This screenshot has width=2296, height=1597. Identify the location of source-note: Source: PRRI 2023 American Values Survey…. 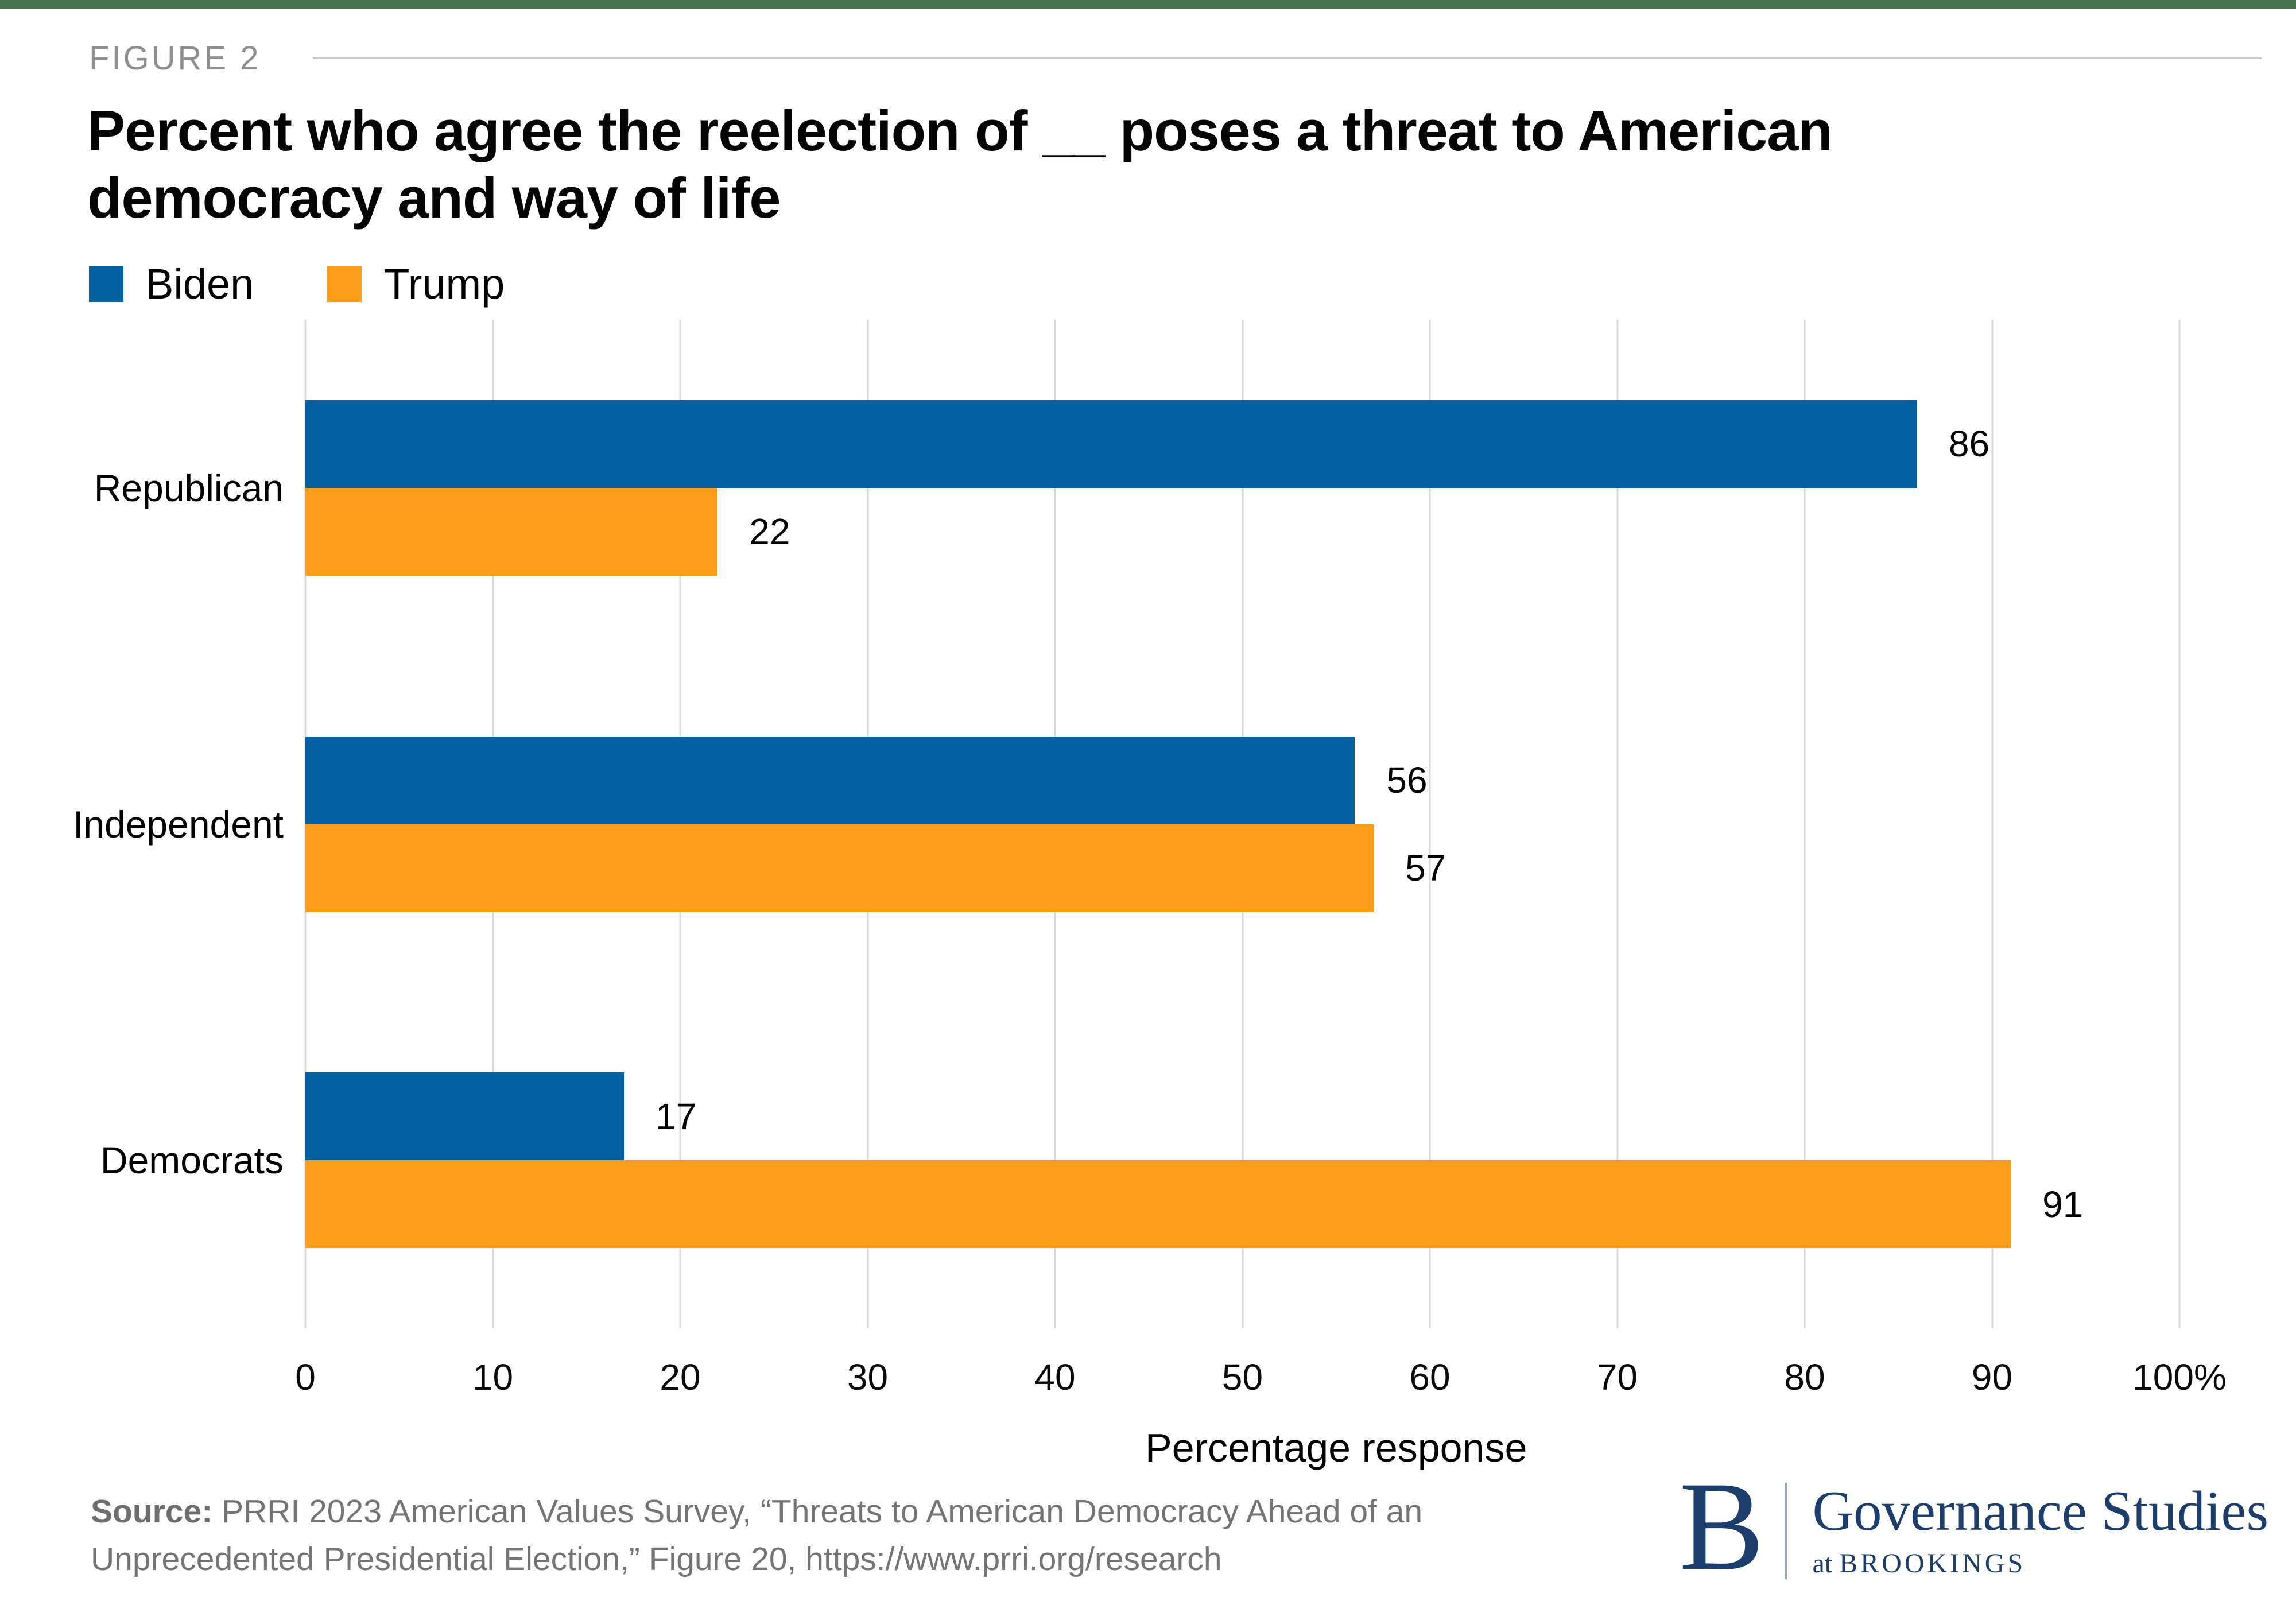
(756, 1535).